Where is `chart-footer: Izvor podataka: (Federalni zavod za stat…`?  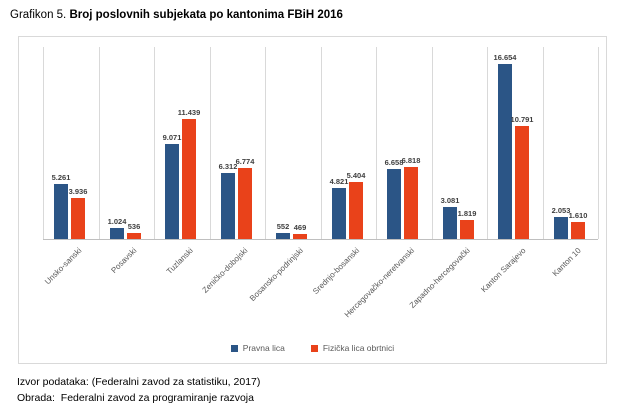 chart-footer: Izvor podataka: (Federalni zavod za stat… is located at coordinates (138, 390).